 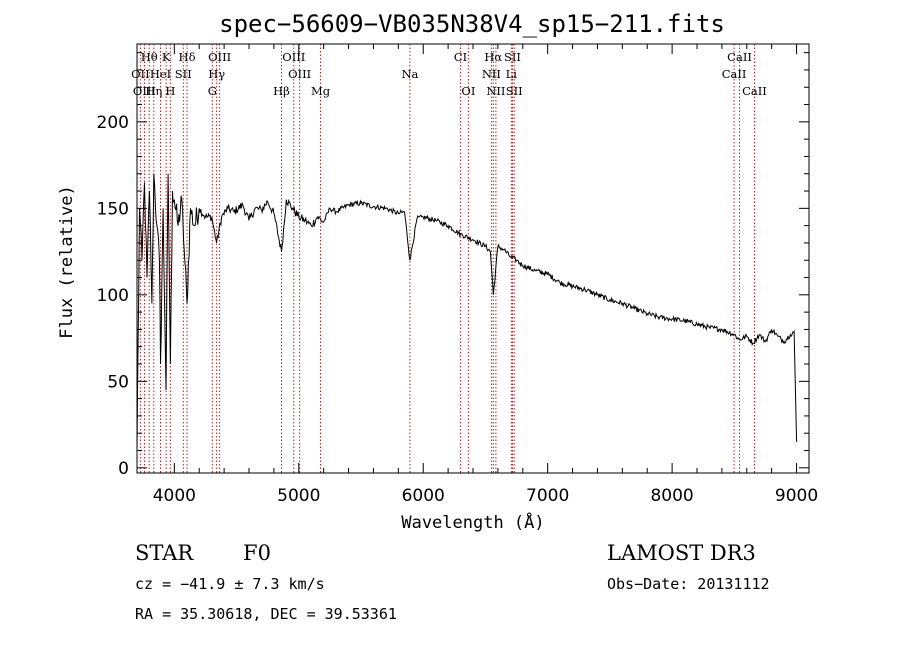 I want to click on y-tick-label: 100, so click(x=113, y=296).